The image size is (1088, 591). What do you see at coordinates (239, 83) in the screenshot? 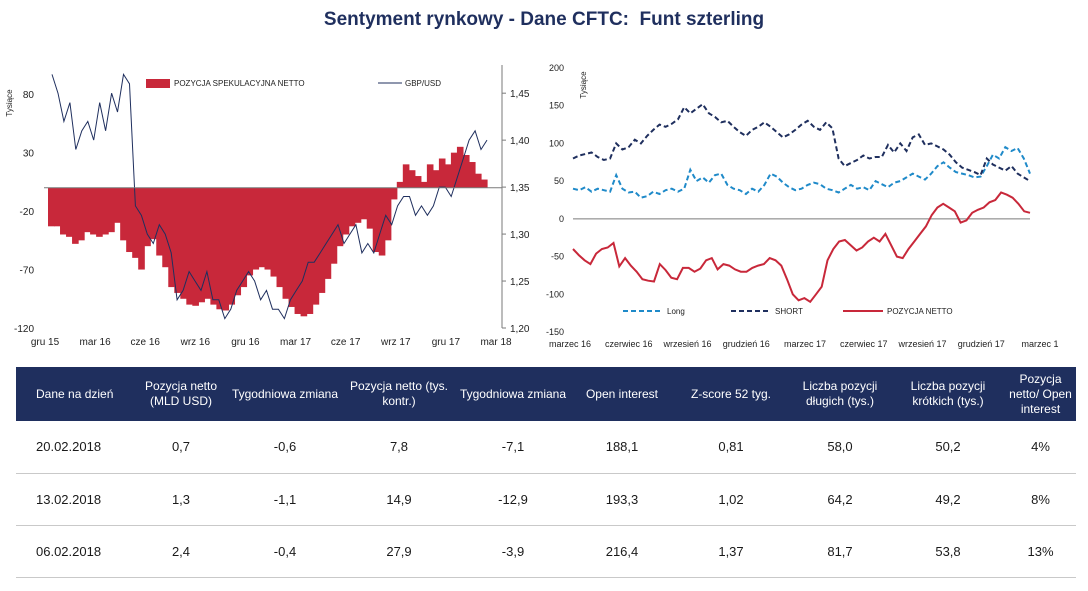
I see `legend-net-label: POZYCJA SPEKULACYJNA NETTO` at bounding box center [239, 83].